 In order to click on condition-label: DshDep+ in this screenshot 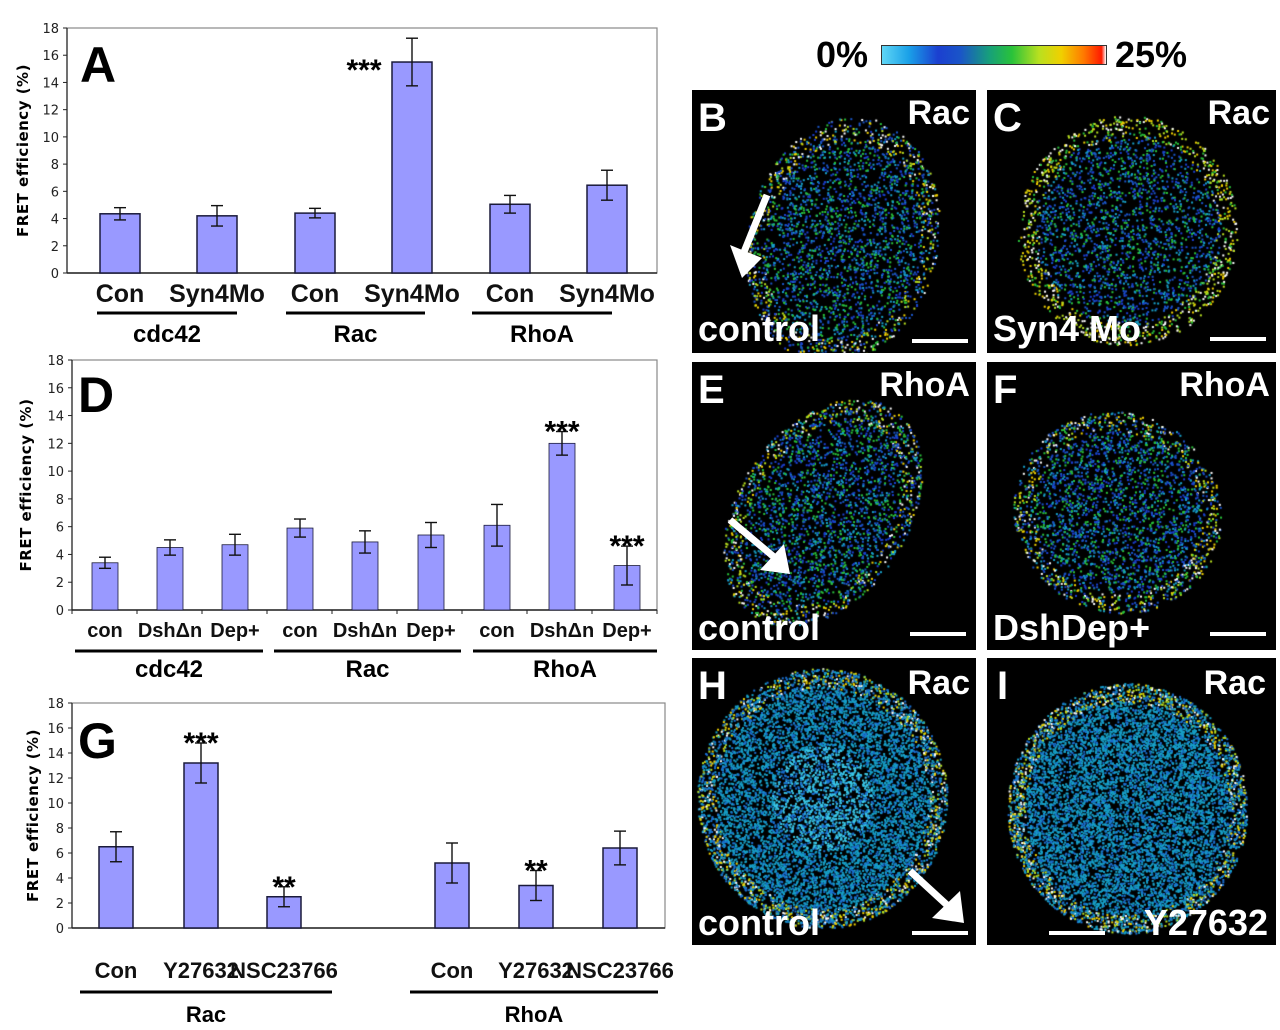, I will do `click(1072, 627)`.